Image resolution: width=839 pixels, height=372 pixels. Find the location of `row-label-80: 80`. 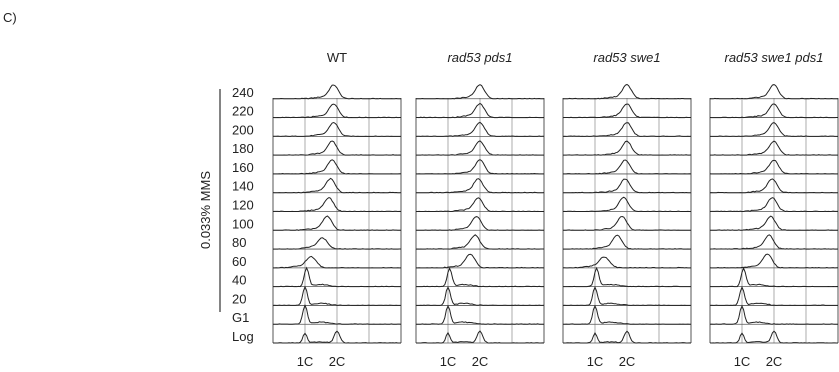

row-label-80: 80 is located at coordinates (239, 242).